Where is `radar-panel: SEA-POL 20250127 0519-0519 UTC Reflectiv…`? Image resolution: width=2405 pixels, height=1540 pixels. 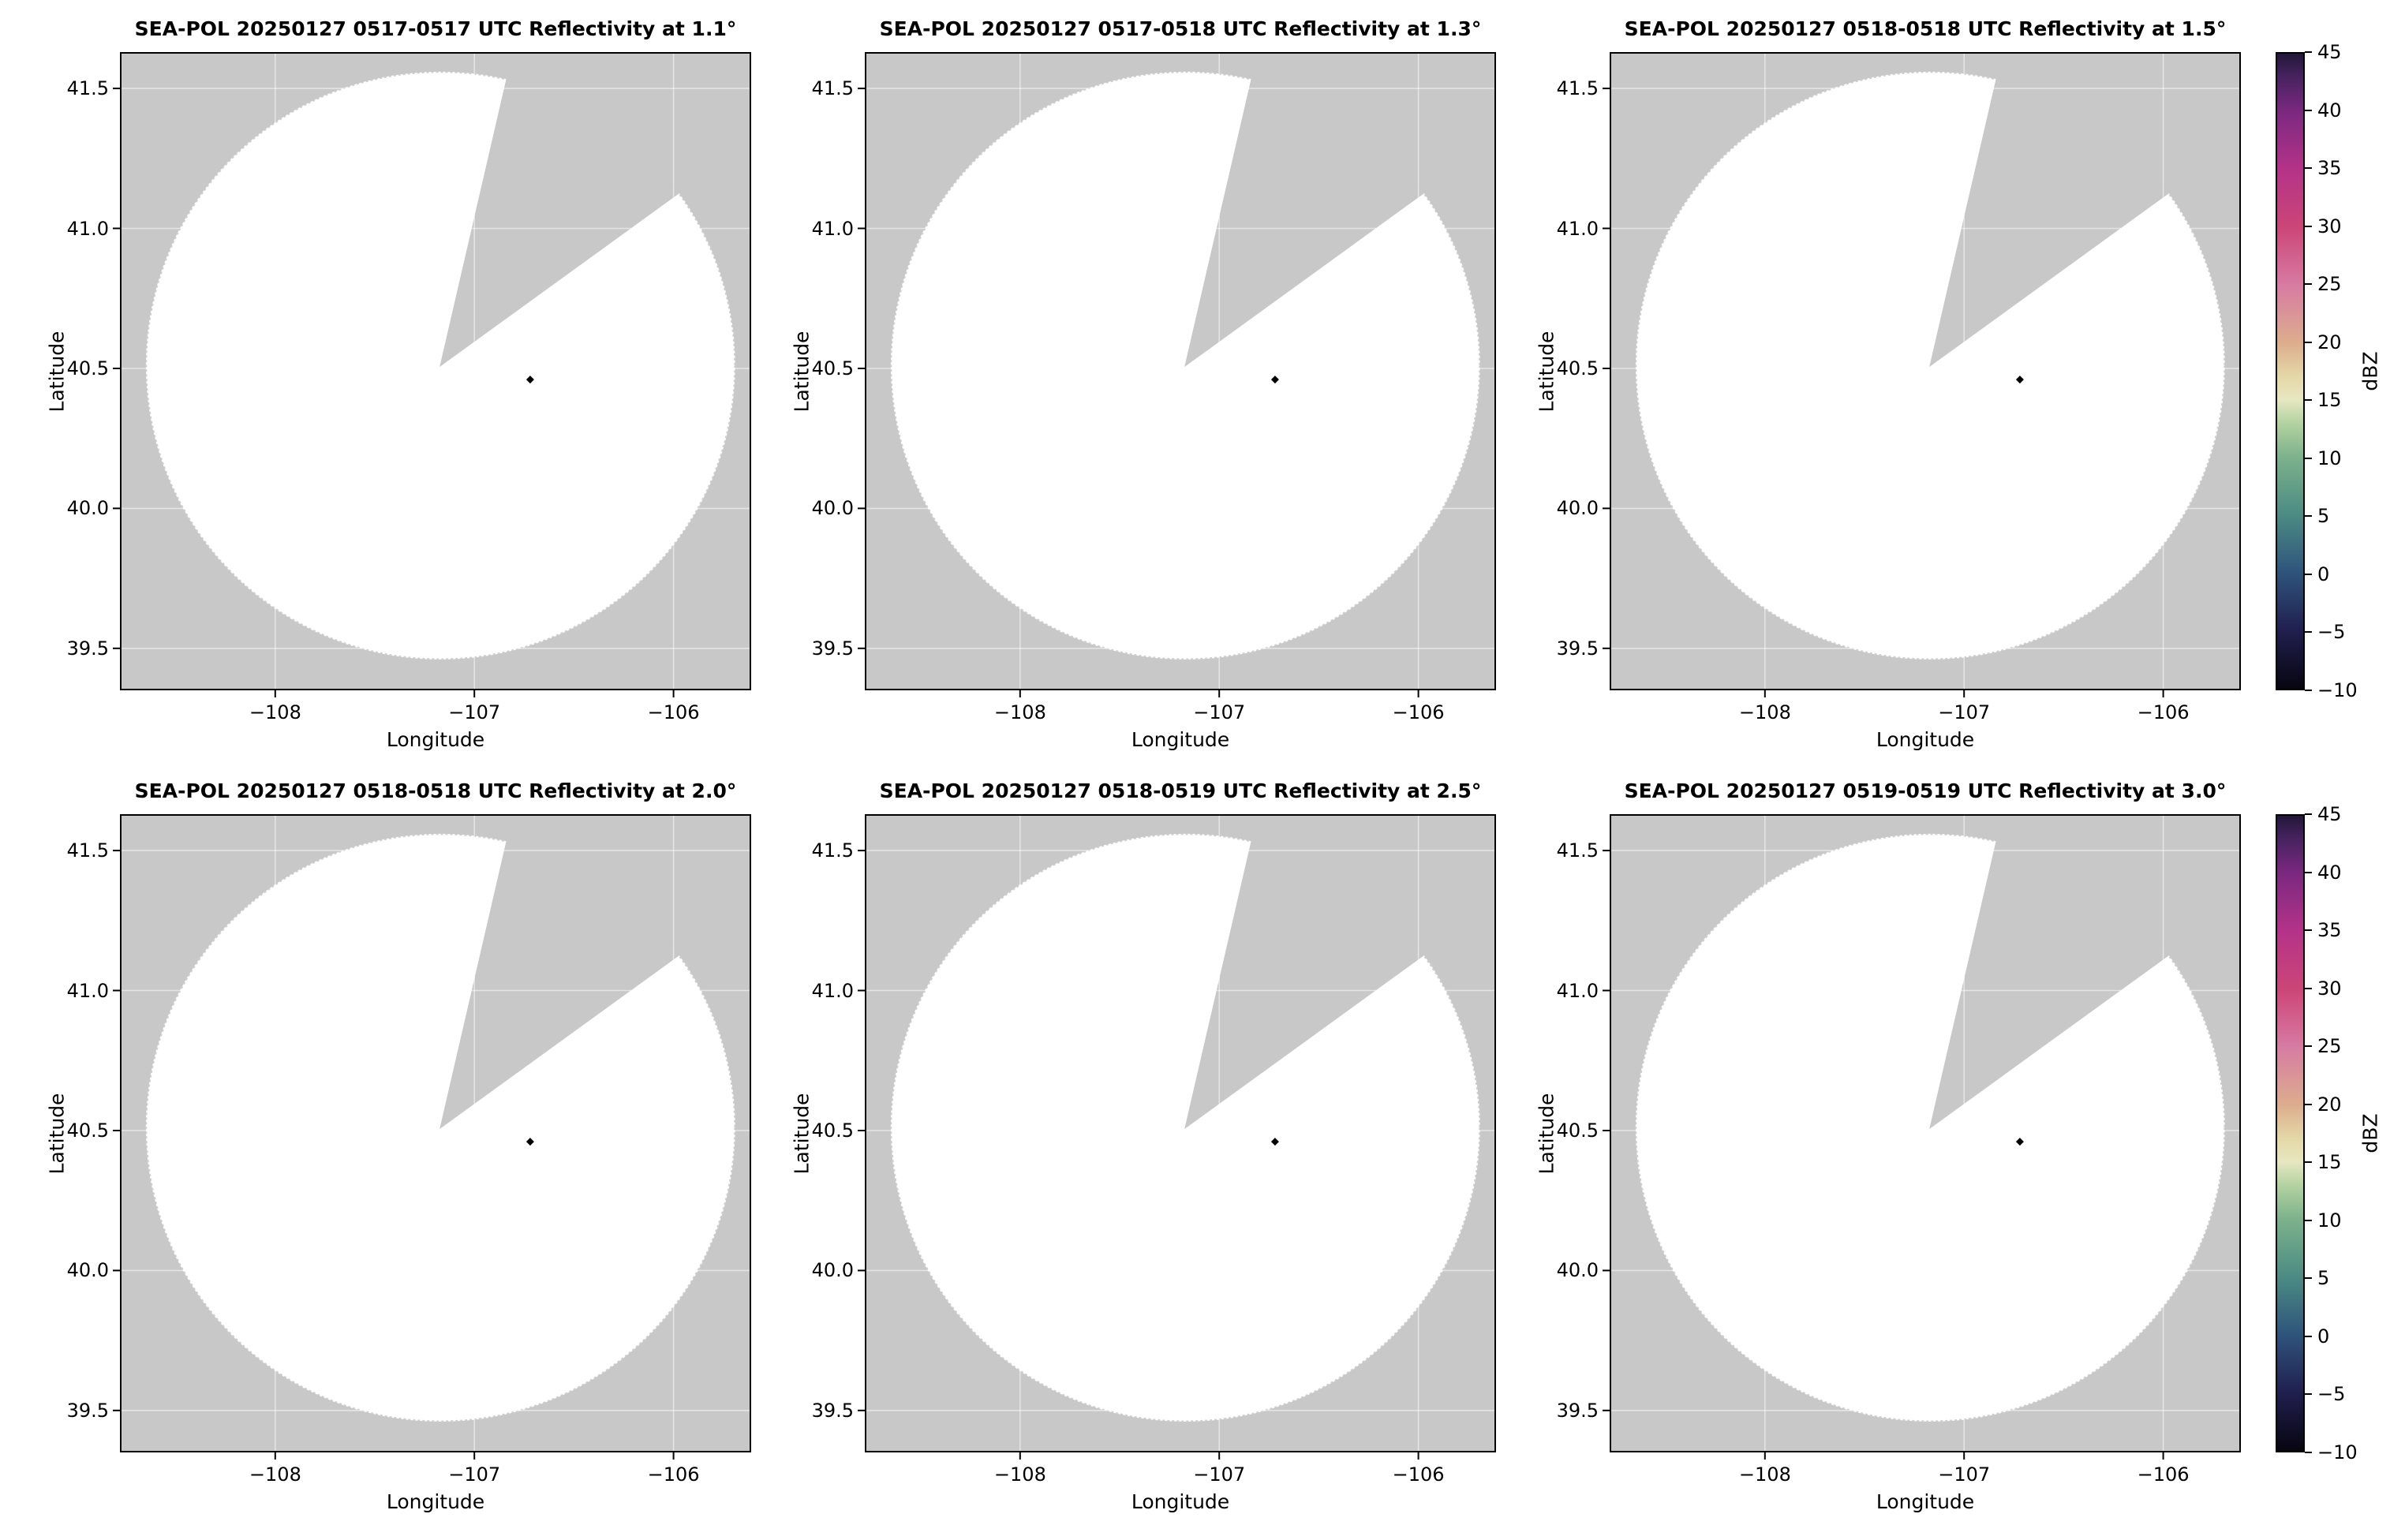 radar-panel: SEA-POL 20250127 0519-0519 UTC Reflectiv… is located at coordinates (1886, 1140).